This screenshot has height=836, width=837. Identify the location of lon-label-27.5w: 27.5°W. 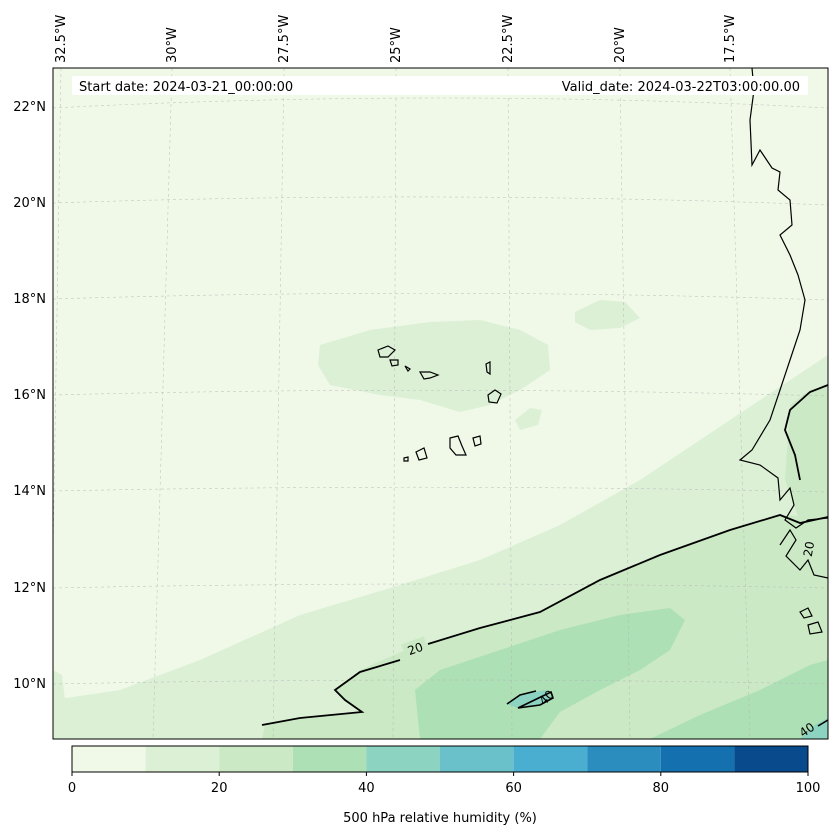
(284, 39).